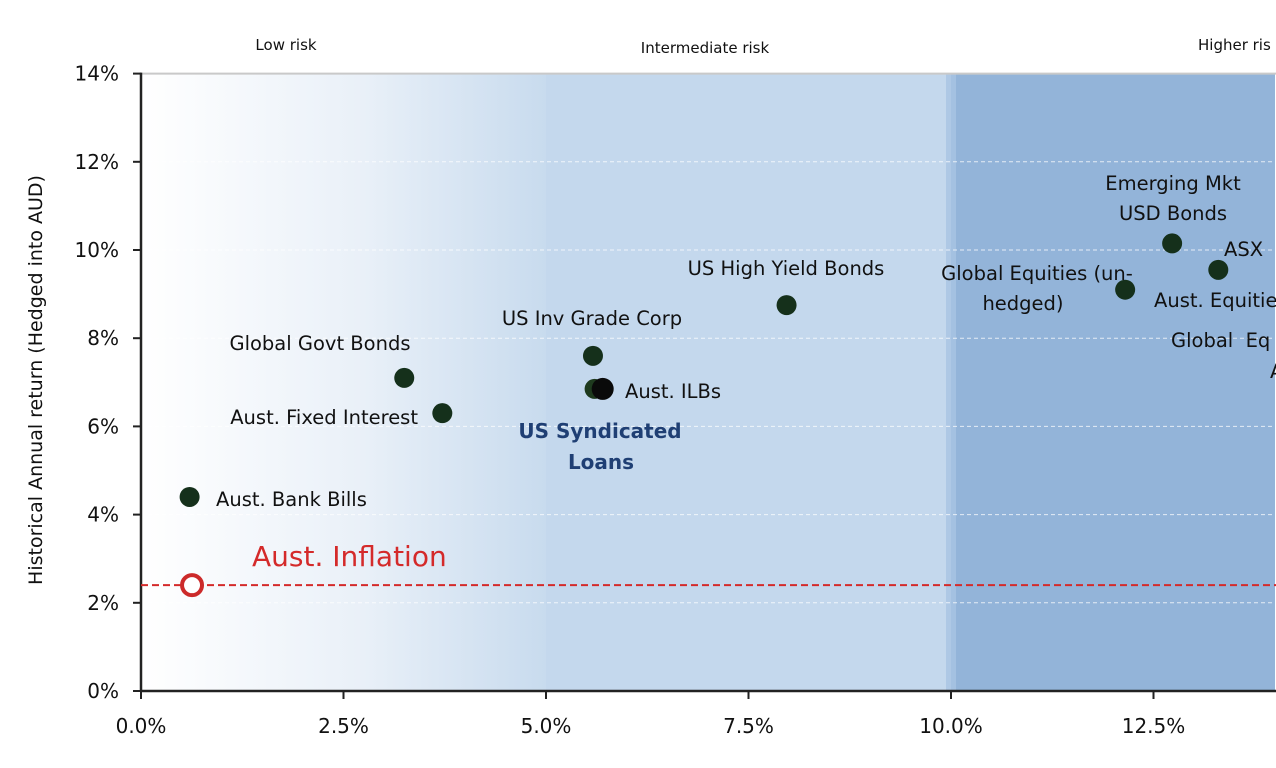  I want to click on y-tick-label-3: 6%, so click(103, 426).